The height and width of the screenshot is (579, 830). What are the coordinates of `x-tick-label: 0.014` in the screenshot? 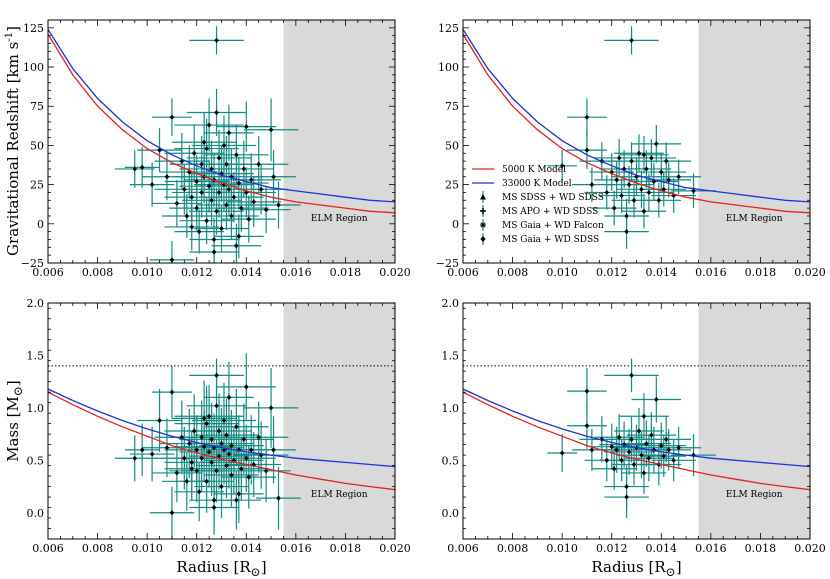 It's located at (662, 548).